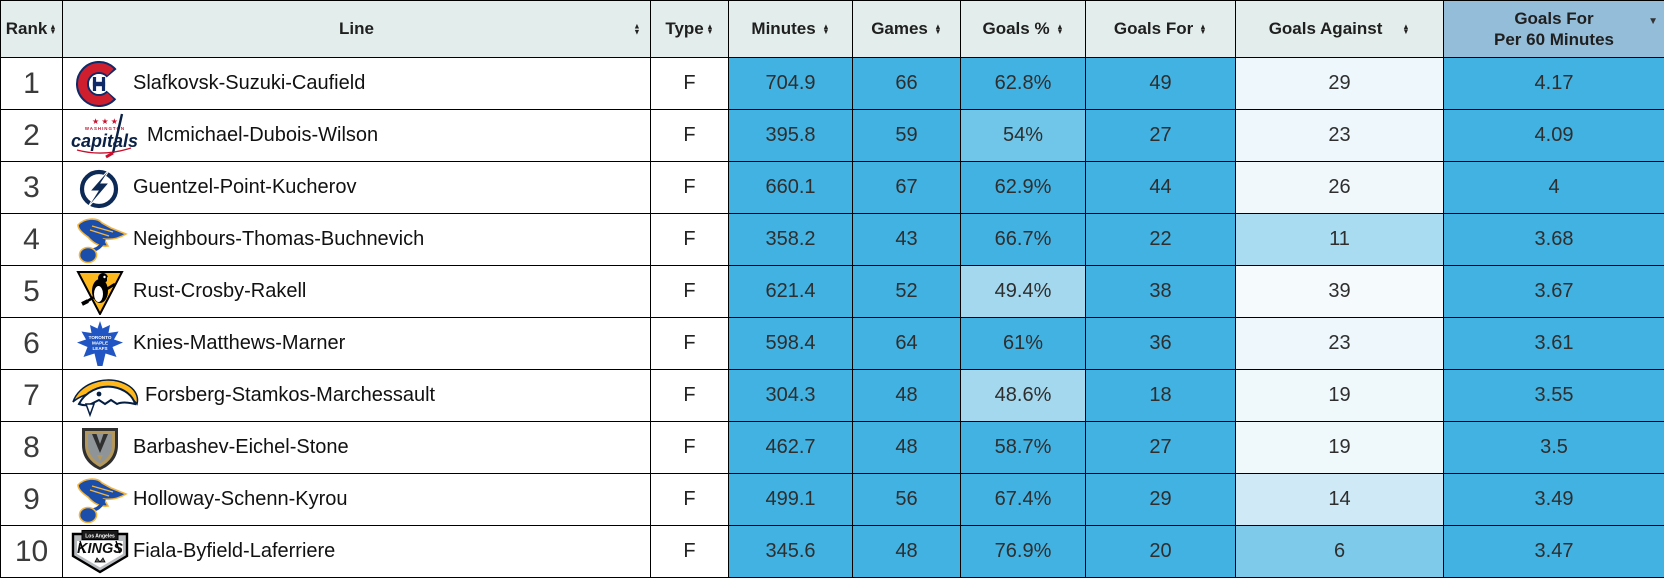 This screenshot has height=578, width=1664. Describe the element at coordinates (1023, 292) in the screenshot. I see `goals-pct-cell: 49.4%` at that location.